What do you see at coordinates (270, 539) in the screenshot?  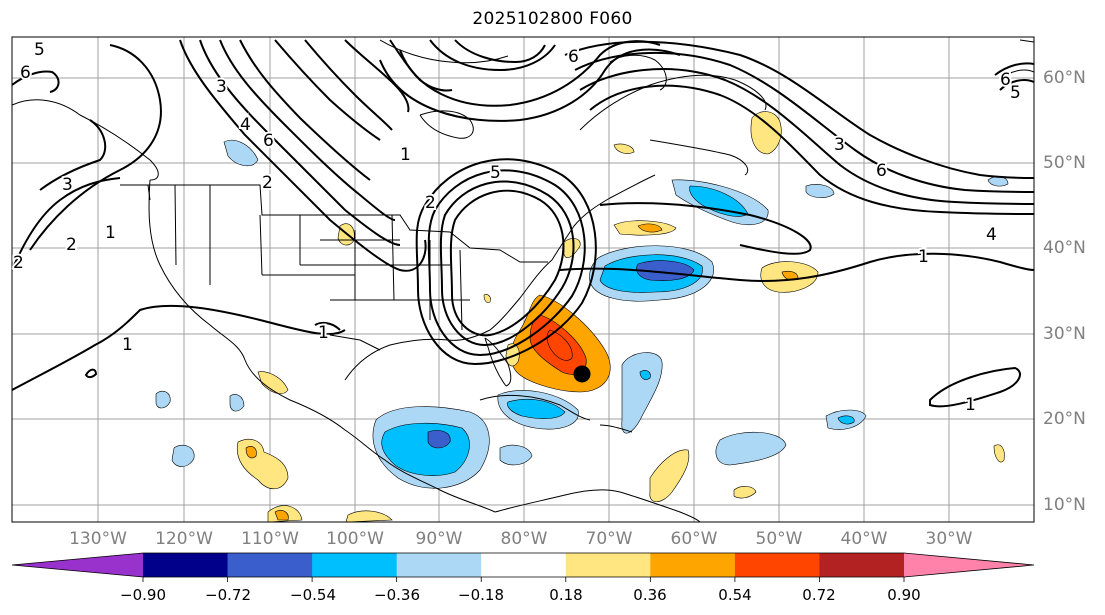 I see `lon-label: 110°W` at bounding box center [270, 539].